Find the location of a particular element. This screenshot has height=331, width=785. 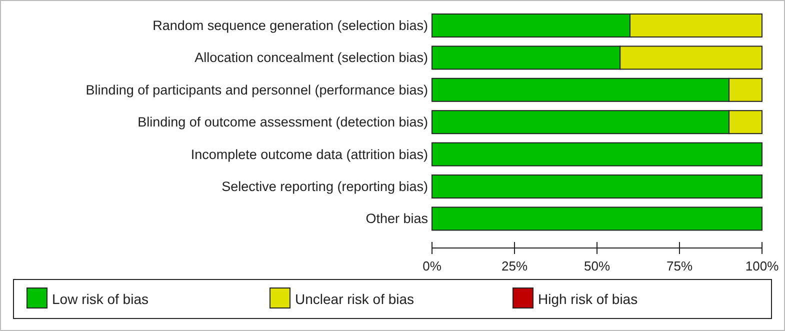

y-tick-label: Allocation concealment (selection bias) is located at coordinates (311, 58).